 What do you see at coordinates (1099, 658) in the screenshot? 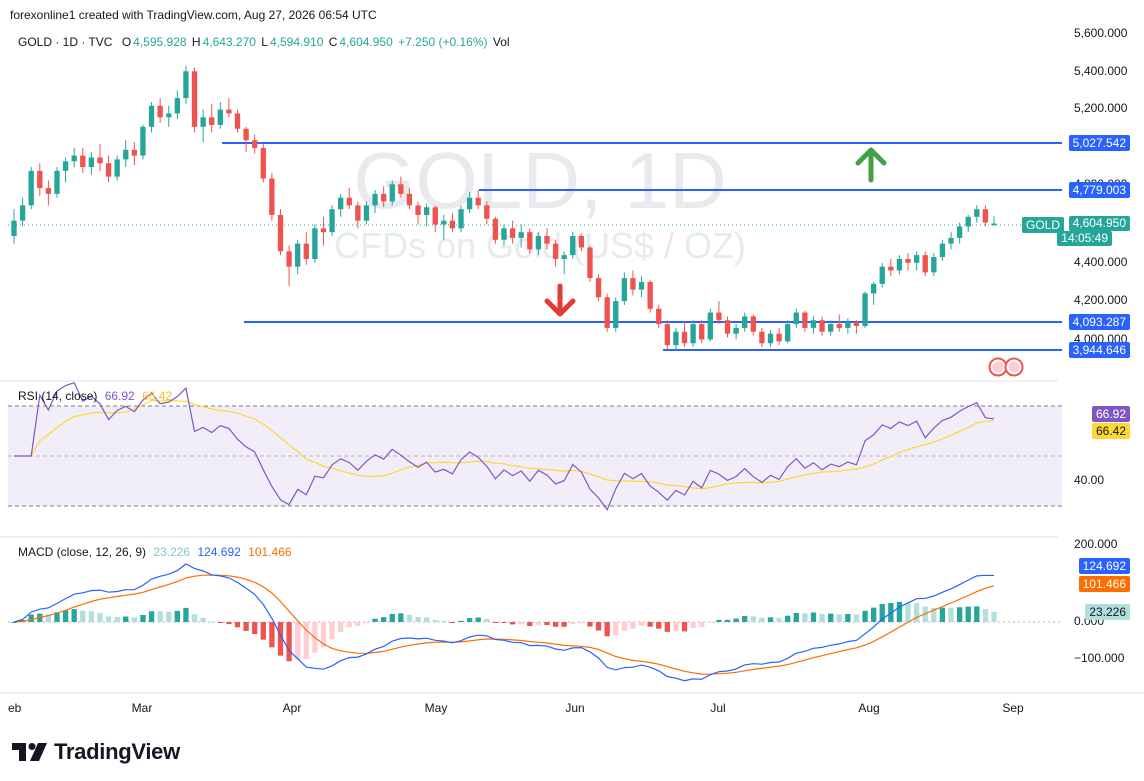
I see `macd-axis-tick: −100.000` at bounding box center [1099, 658].